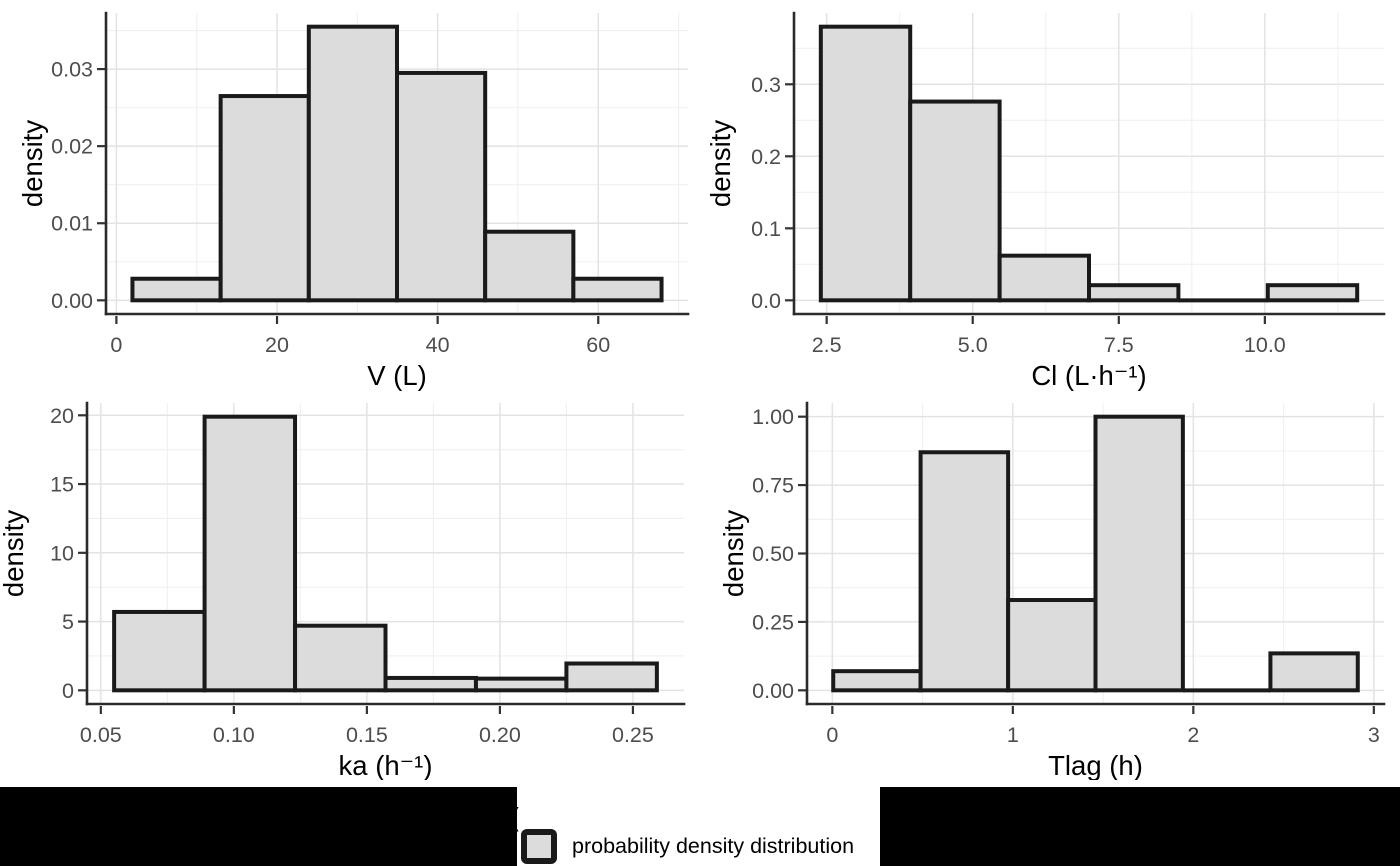 The width and height of the screenshot is (1400, 866). Describe the element at coordinates (773, 417) in the screenshot. I see `y-tick-label: 1.00` at that location.